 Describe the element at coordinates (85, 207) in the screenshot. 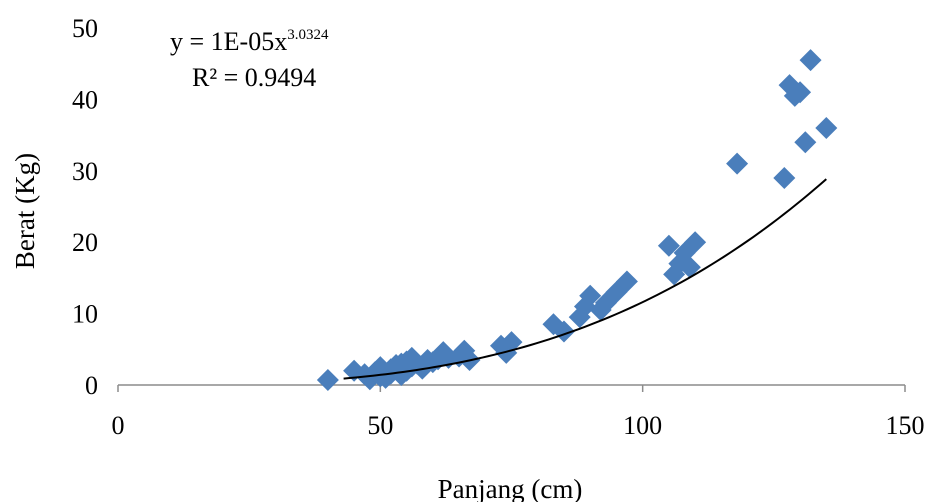

I see `y-tick-labels: 0 10 20 30 40 50` at that location.